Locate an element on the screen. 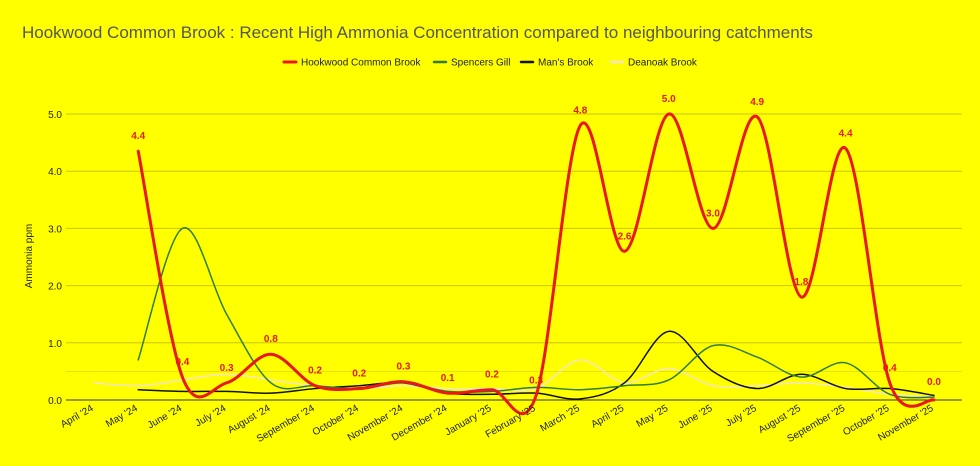 The width and height of the screenshot is (980, 466). y-tick-label: 4.0 is located at coordinates (55, 172).